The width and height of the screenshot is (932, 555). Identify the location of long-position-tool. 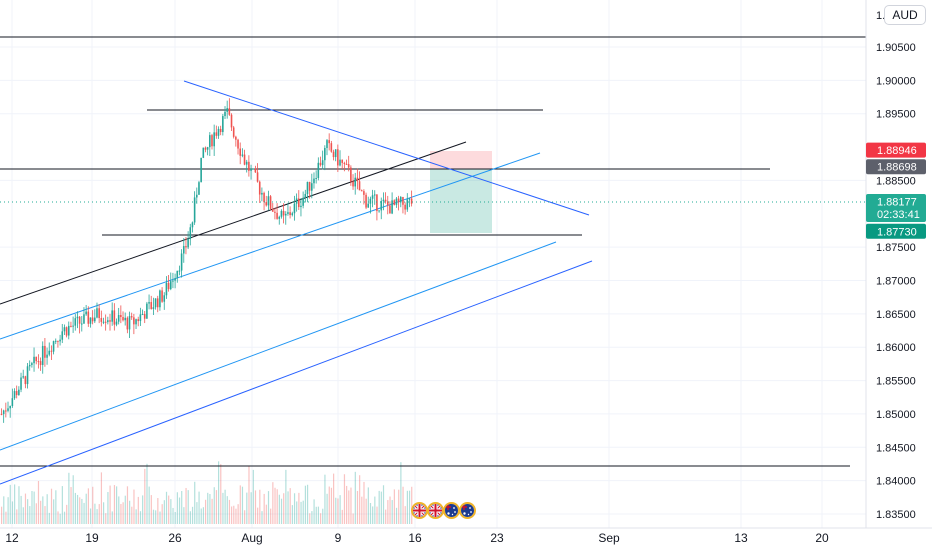
(461, 192).